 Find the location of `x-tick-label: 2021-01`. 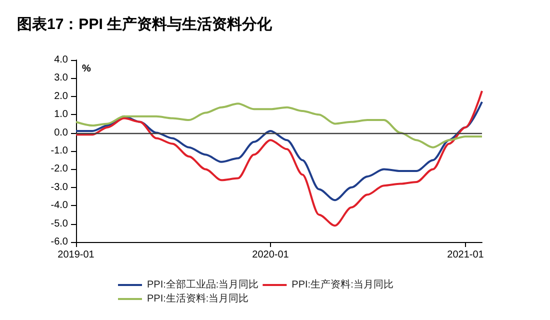

x-tick-label: 2021-01 is located at coordinates (465, 255).